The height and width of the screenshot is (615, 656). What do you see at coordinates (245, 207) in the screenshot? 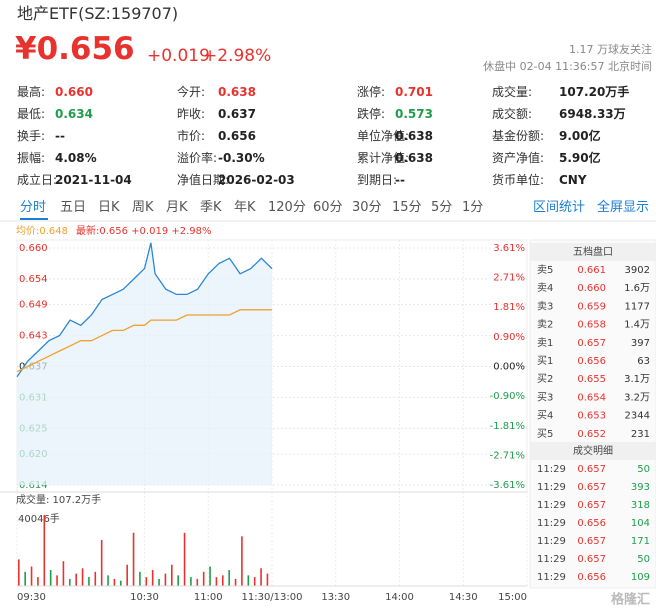
I see `chart-tab: 年K` at bounding box center [245, 207].